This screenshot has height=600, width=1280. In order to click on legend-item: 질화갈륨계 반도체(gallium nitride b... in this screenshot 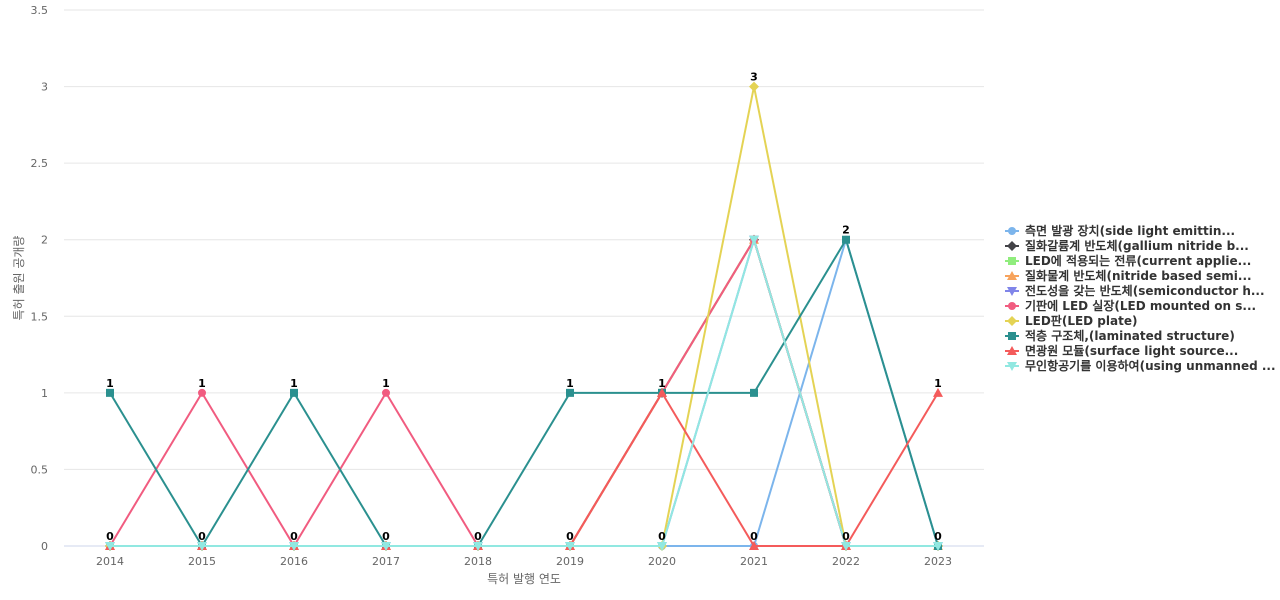, I will do `click(1127, 245)`.